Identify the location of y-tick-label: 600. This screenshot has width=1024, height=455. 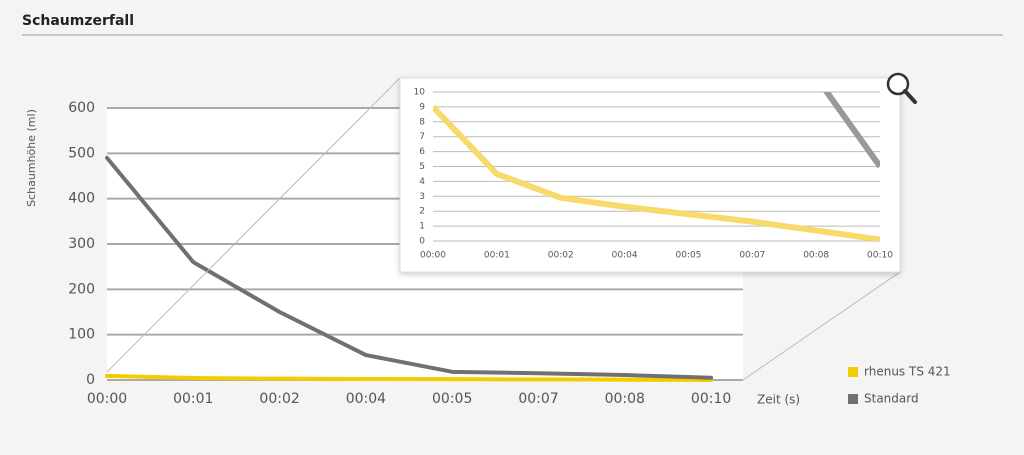
(81, 108).